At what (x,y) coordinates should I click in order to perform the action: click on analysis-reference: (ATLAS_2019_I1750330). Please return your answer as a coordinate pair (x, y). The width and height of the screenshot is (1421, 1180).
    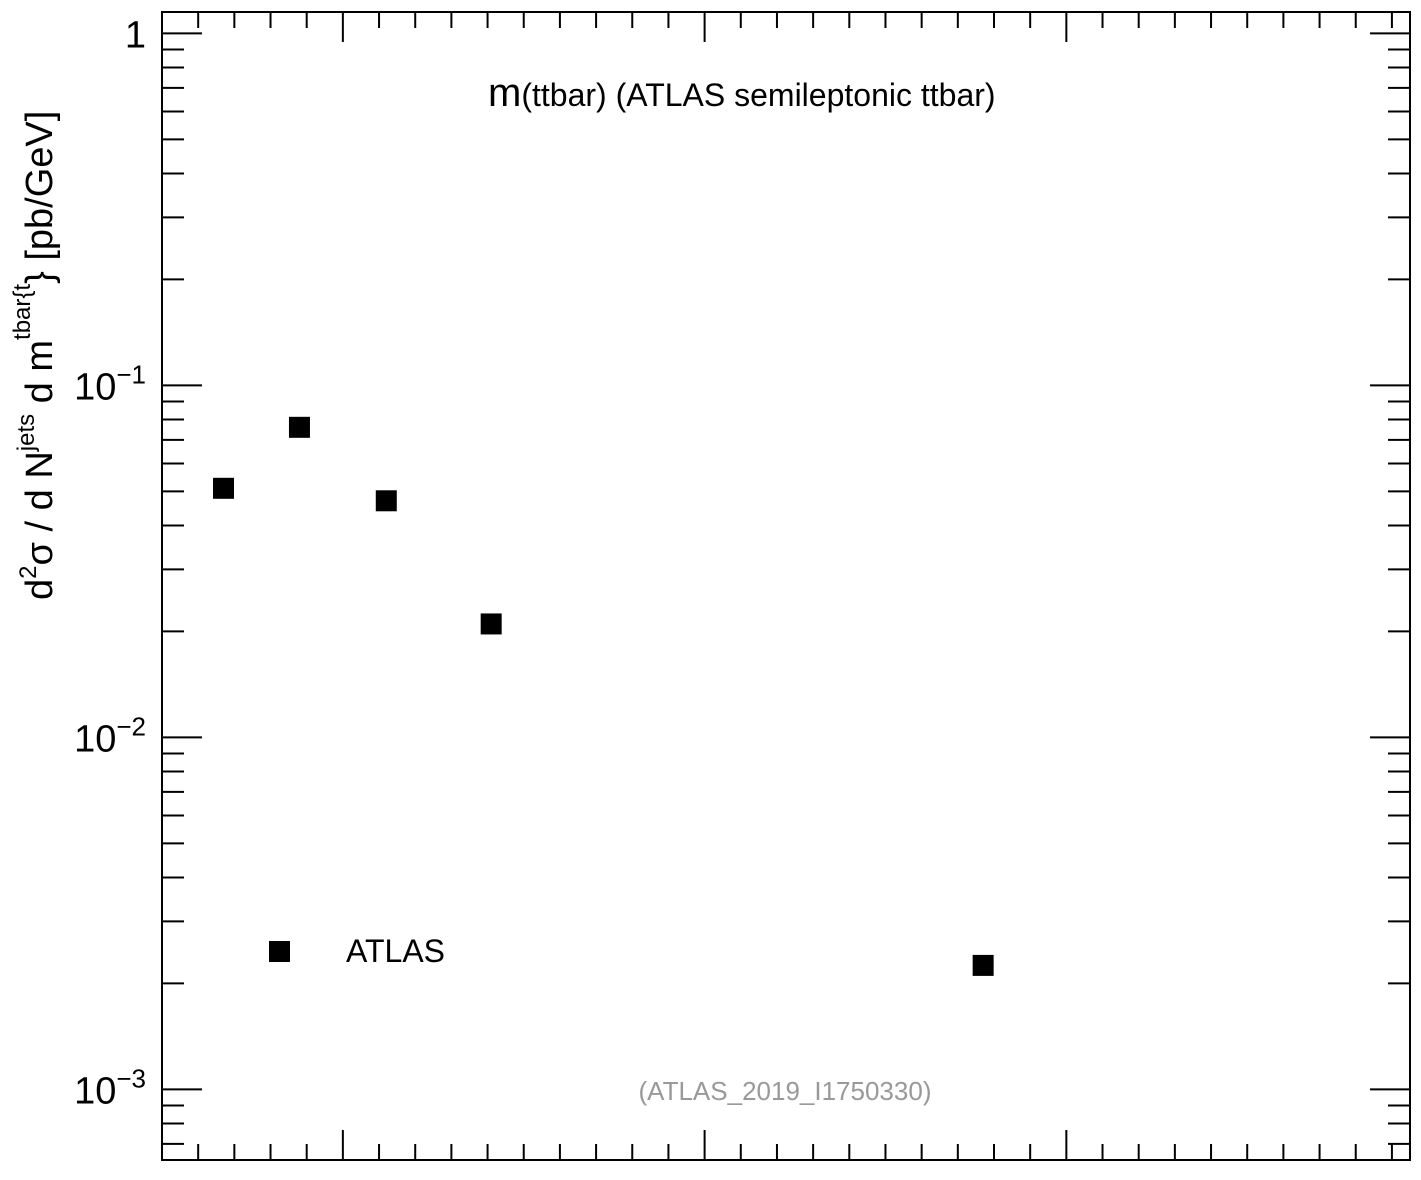
    Looking at the image, I should click on (785, 1091).